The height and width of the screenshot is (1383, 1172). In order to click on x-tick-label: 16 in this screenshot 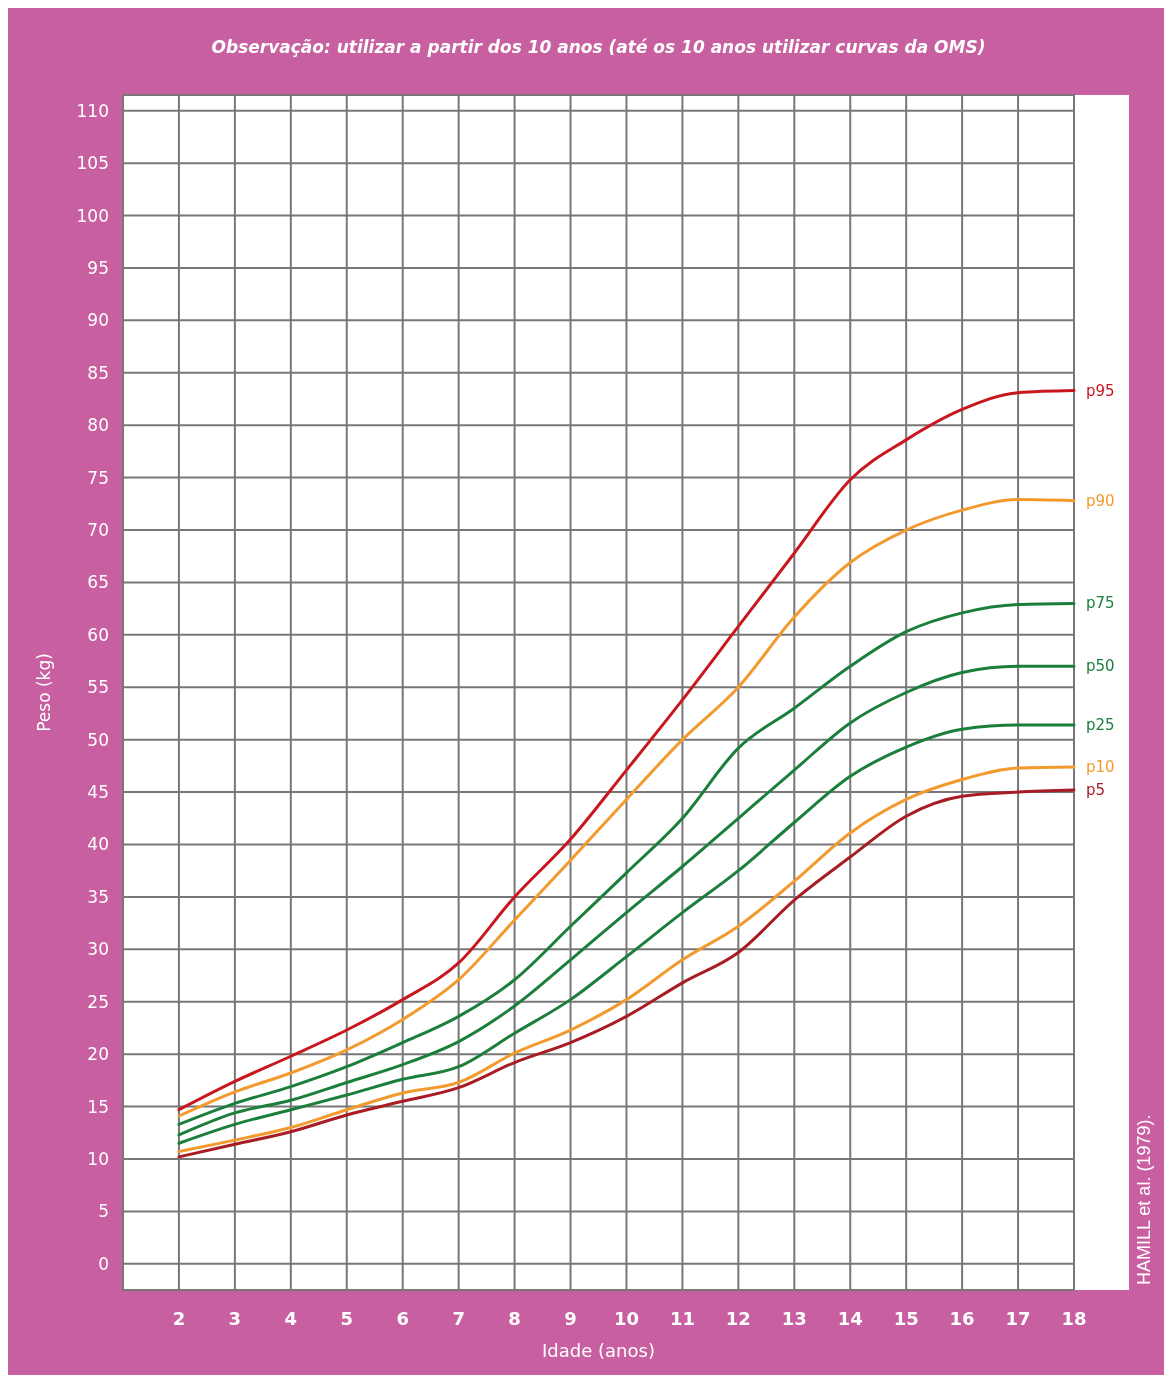, I will do `click(962, 1318)`.